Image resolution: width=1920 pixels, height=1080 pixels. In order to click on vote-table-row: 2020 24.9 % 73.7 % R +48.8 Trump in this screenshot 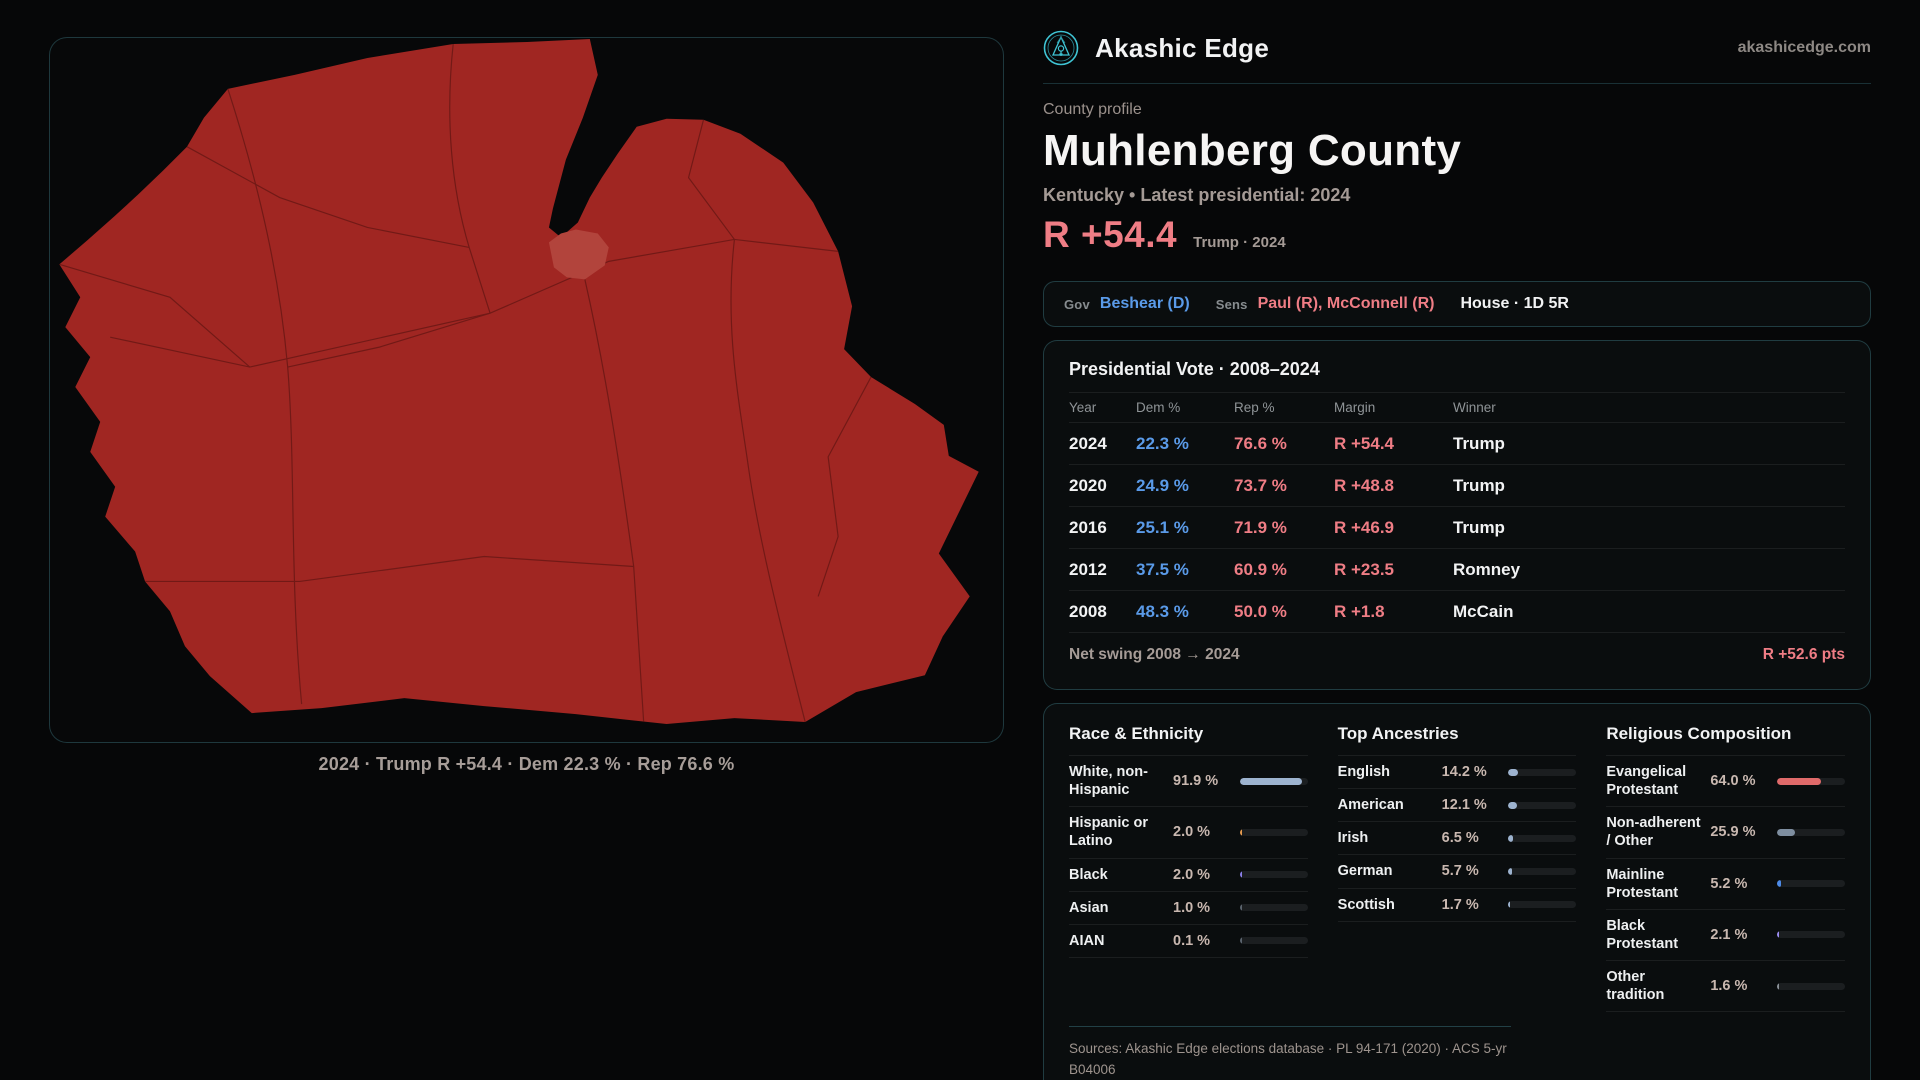, I will do `click(1457, 486)`.